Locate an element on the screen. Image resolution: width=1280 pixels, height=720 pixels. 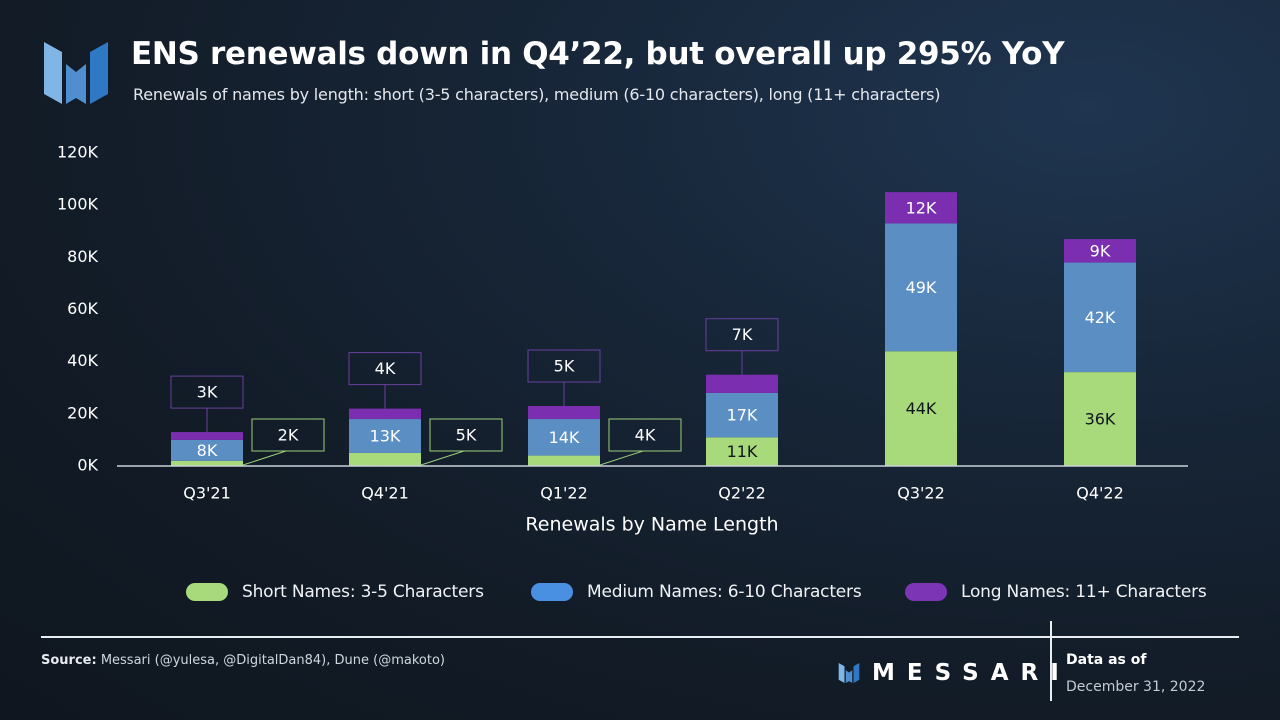
x-tick-label: Q2'22 is located at coordinates (742, 493).